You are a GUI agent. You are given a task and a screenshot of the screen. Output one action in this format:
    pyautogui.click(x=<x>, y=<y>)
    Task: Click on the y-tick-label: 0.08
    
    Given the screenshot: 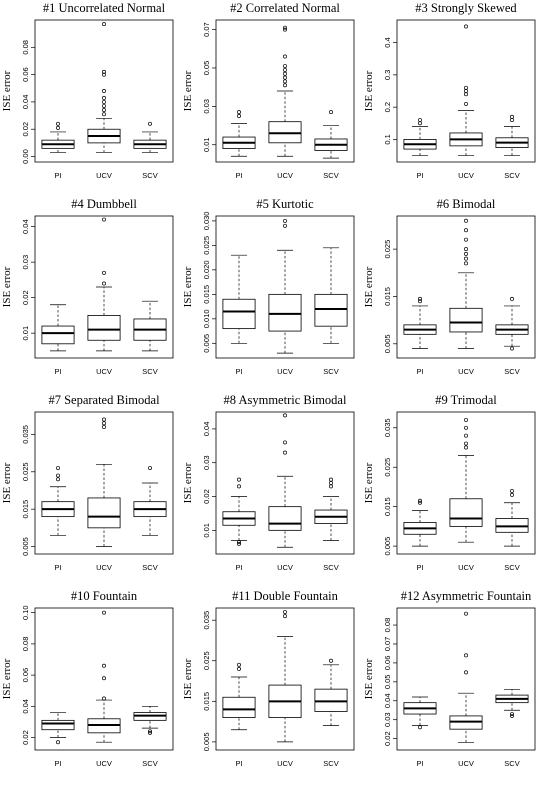 What is the action you would take?
    pyautogui.click(x=25, y=644)
    